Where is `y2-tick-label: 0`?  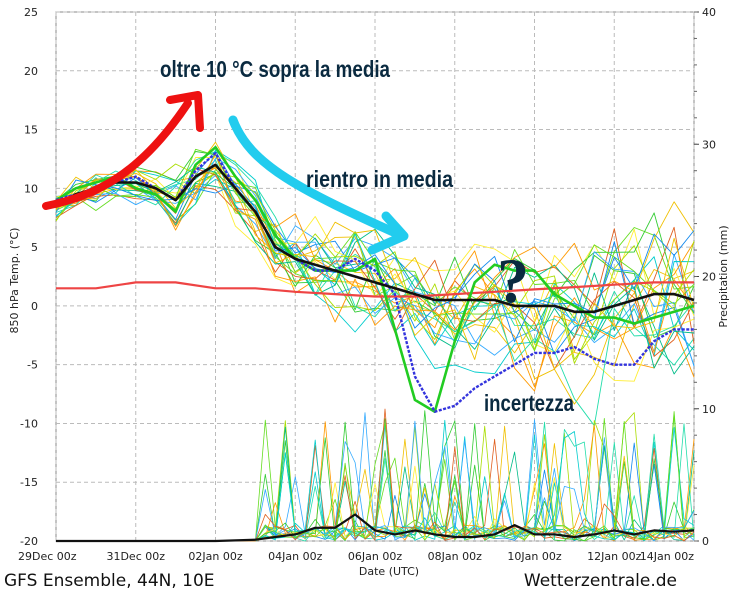
y2-tick-label: 0 is located at coordinates (705, 541).